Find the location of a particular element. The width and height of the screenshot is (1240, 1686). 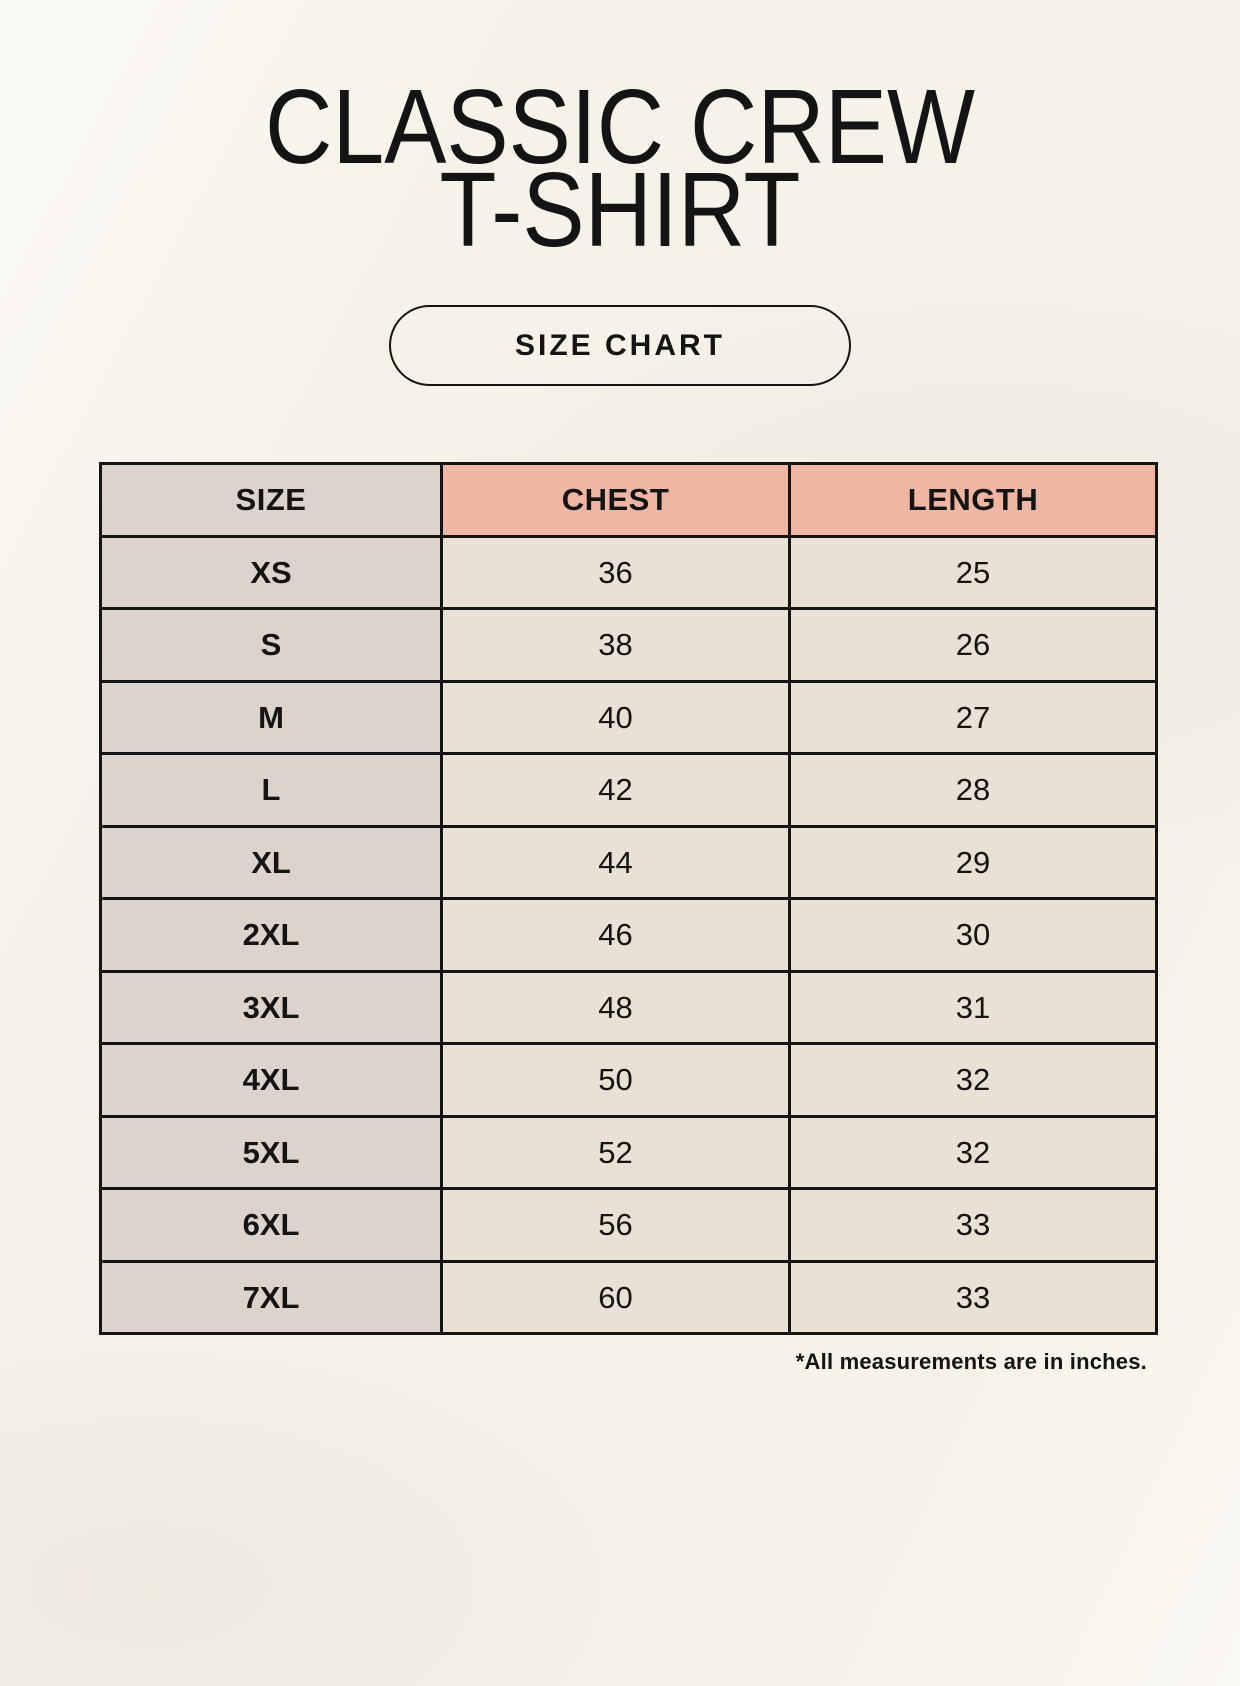

size-cell: M is located at coordinates (271, 717).